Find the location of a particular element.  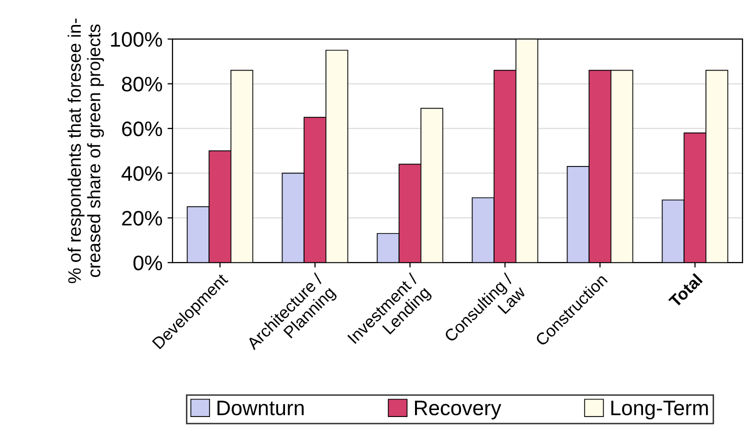

legend-label: Downturn is located at coordinates (261, 408).